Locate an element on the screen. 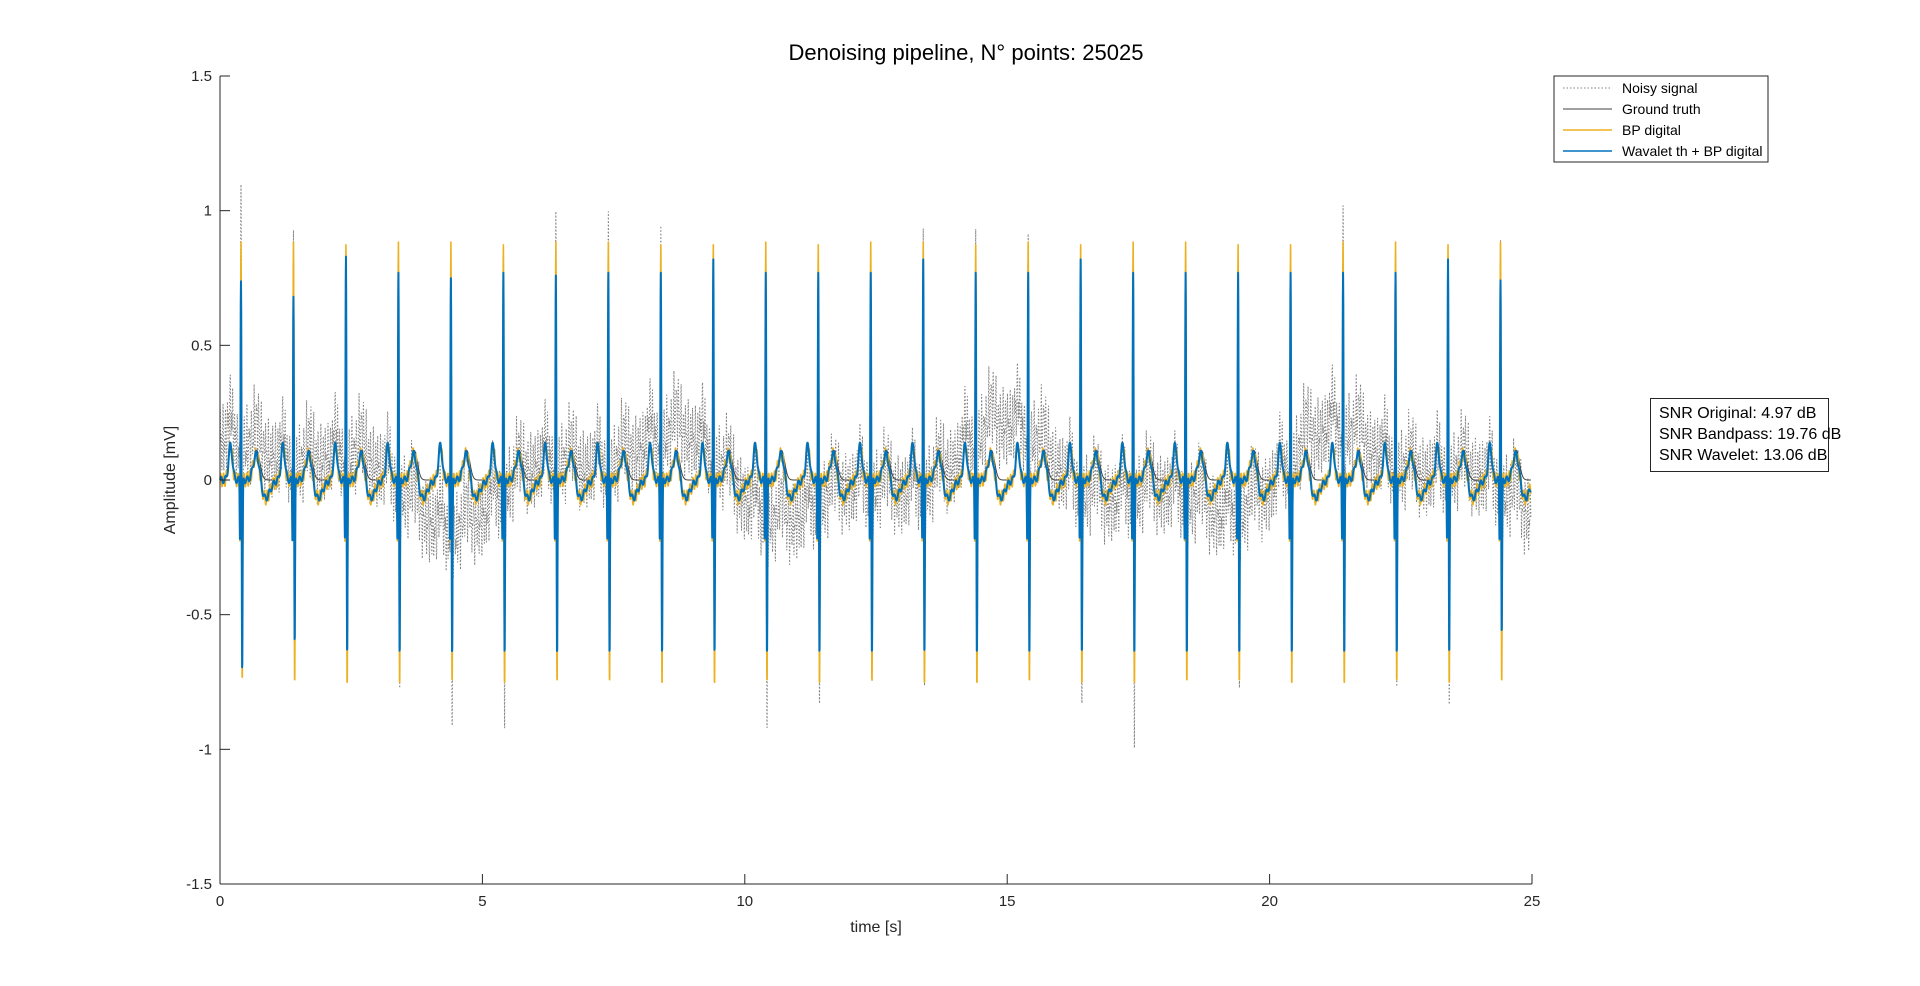 This screenshot has height=986, width=1920. x-axis-label: time [s] is located at coordinates (876, 927).